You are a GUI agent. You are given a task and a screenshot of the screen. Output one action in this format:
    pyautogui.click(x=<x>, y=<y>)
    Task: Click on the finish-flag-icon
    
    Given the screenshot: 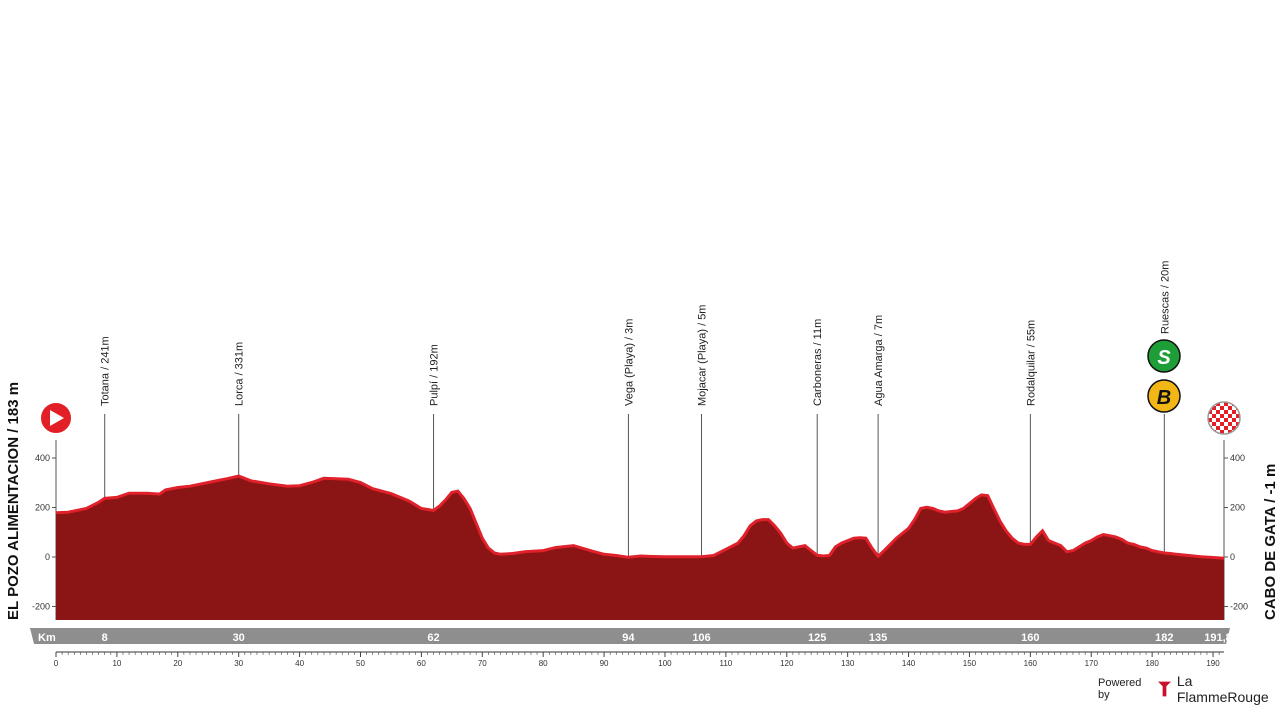 What is the action you would take?
    pyautogui.click(x=1225, y=419)
    